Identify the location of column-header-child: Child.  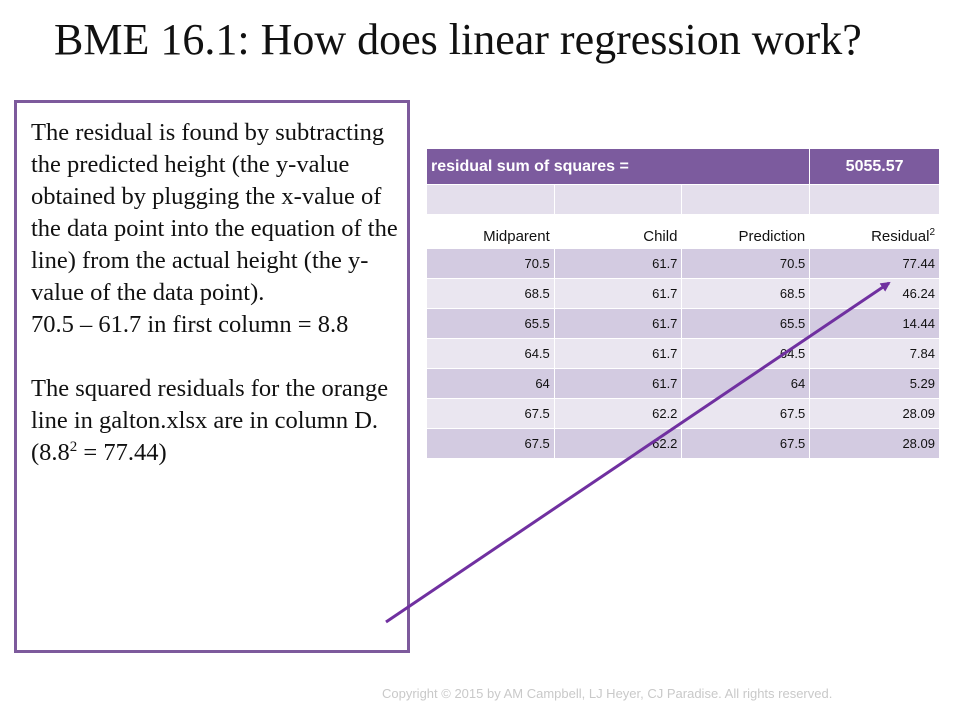
(618, 231).